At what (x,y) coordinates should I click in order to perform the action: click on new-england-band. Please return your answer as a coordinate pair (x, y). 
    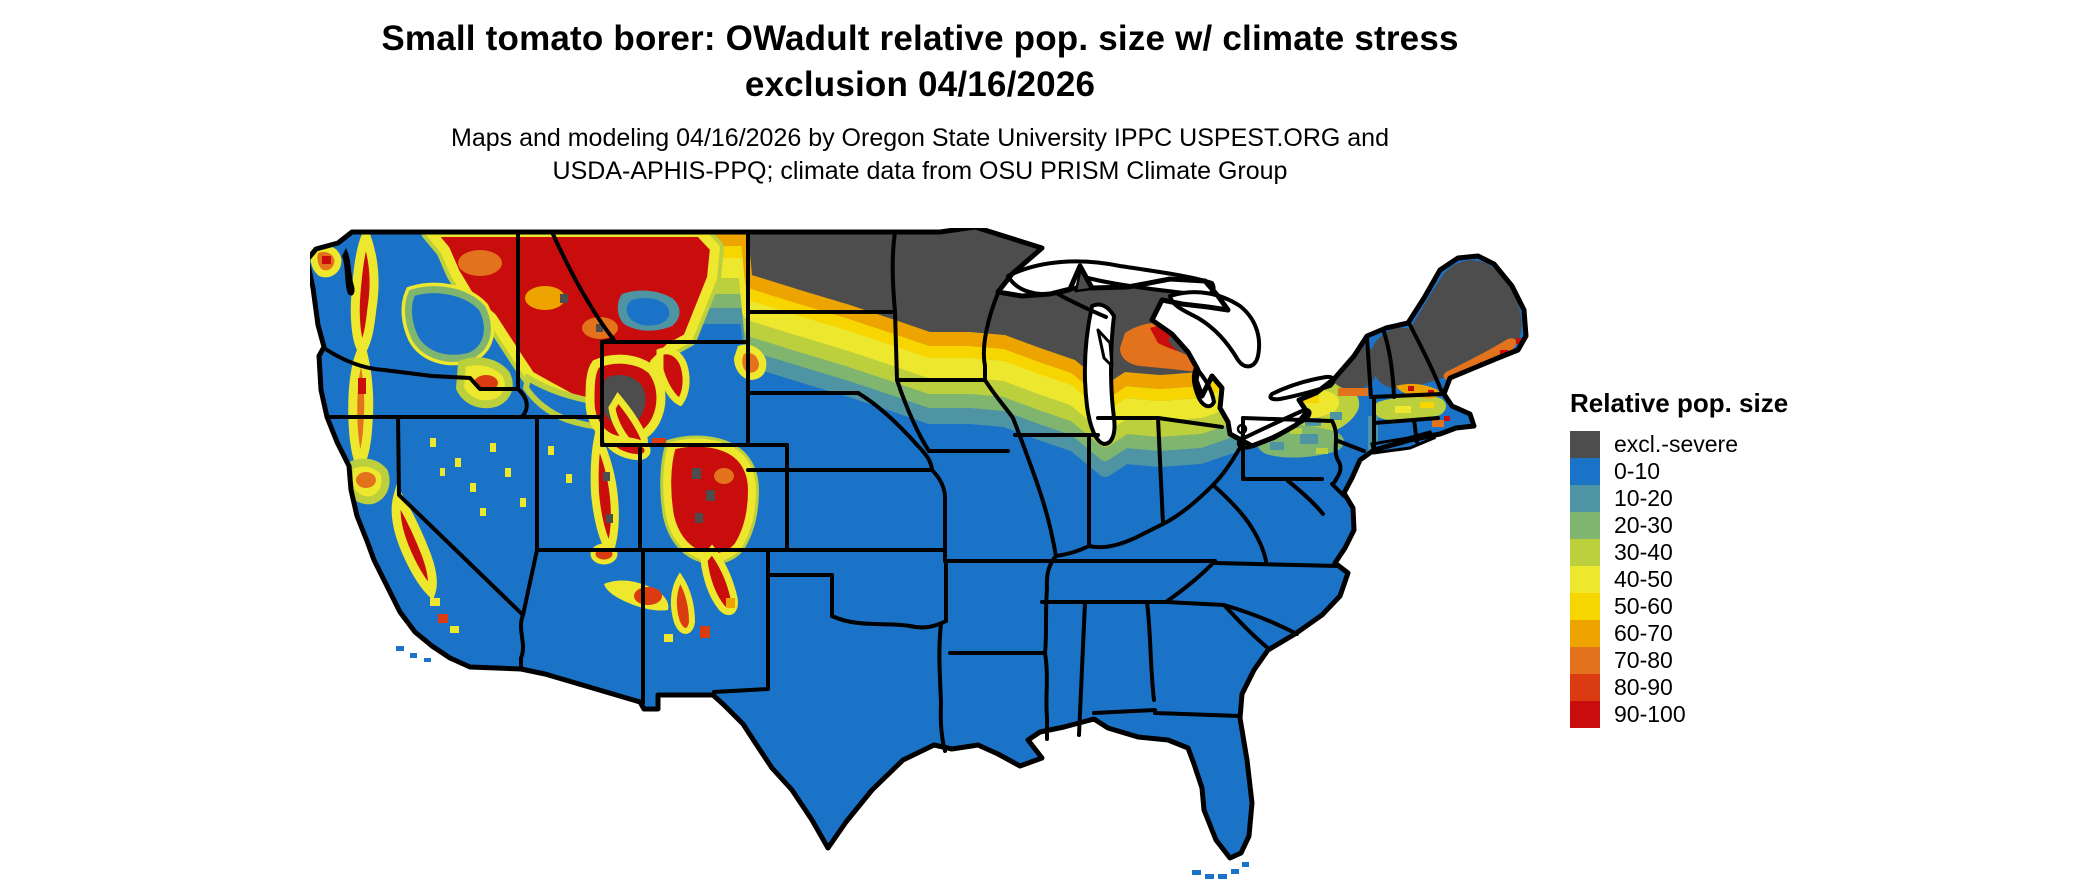
    Looking at the image, I should click on (1411, 411).